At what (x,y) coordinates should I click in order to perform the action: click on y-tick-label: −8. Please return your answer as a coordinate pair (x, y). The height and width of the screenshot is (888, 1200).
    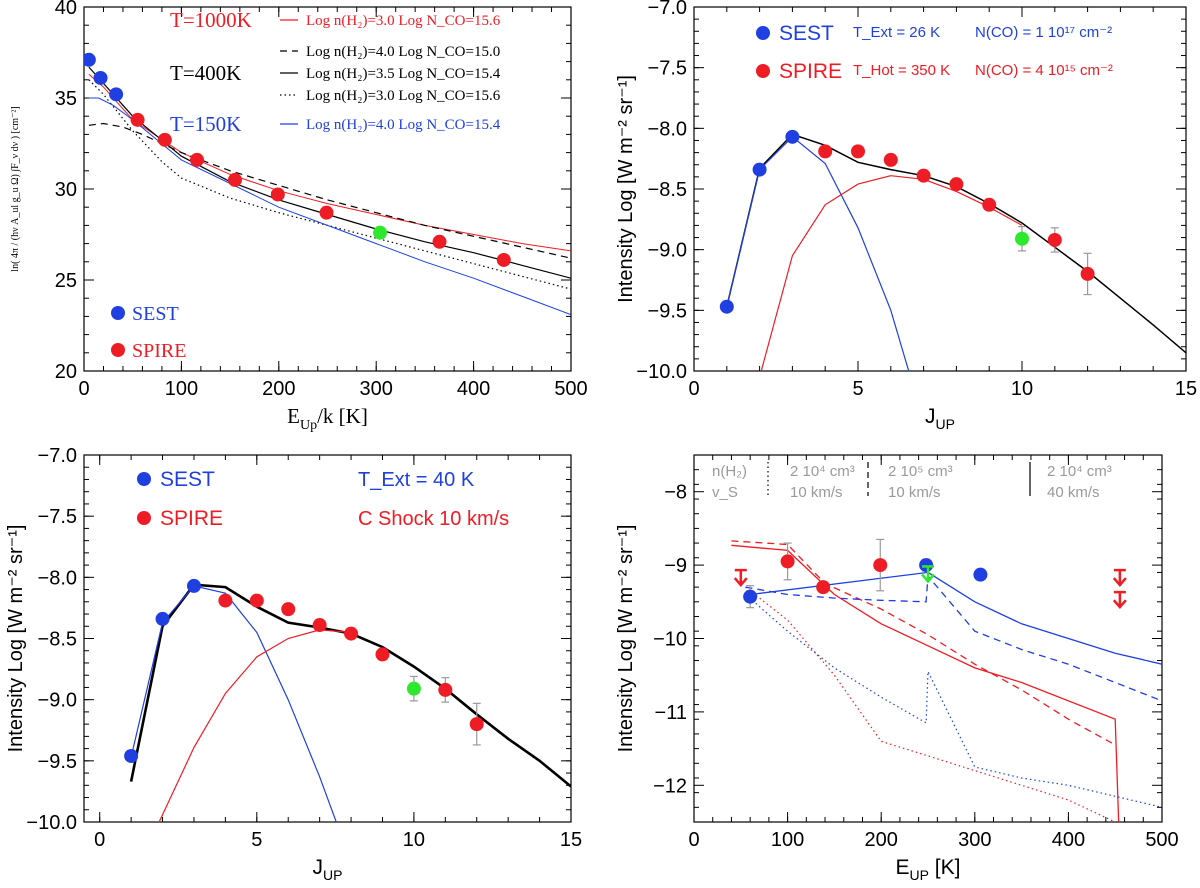
    Looking at the image, I should click on (675, 493).